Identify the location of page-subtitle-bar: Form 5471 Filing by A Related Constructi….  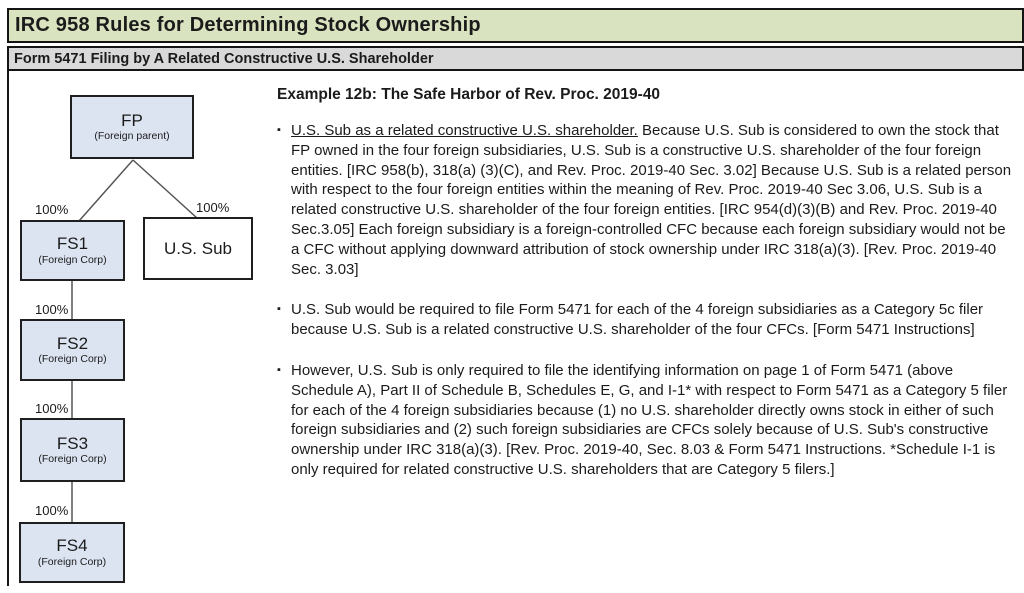
(515, 58).